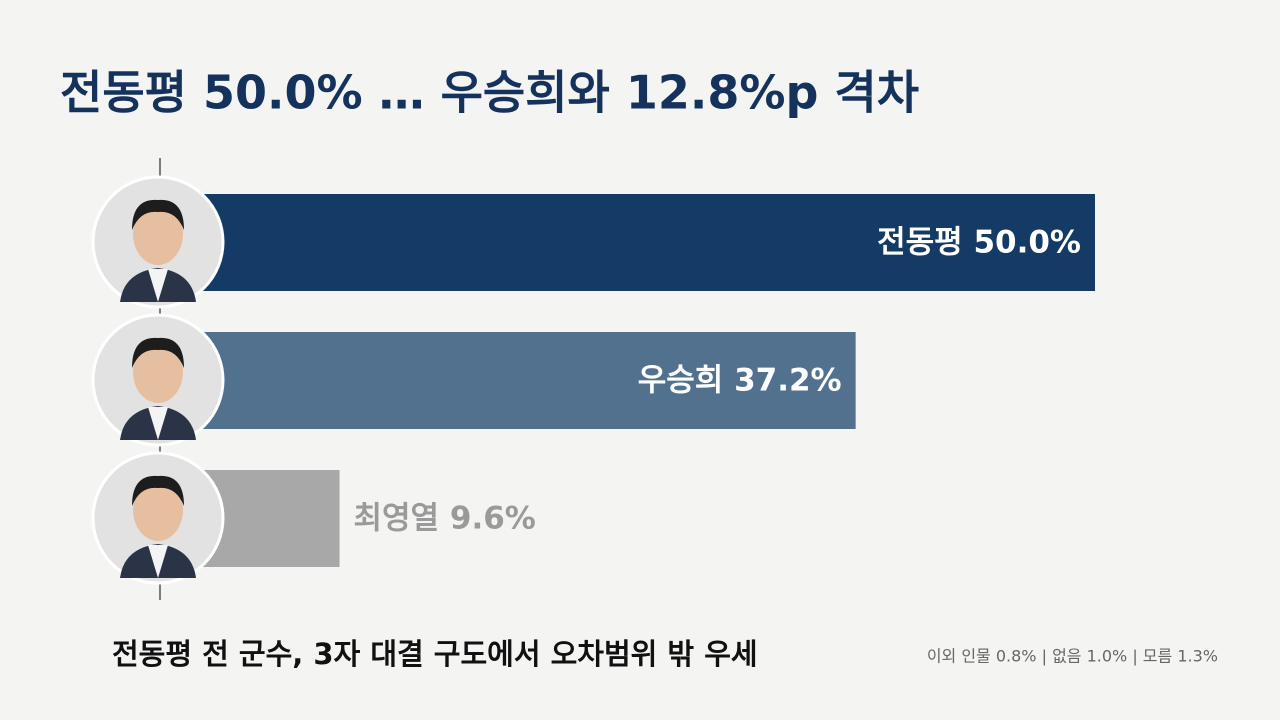 The image size is (1280, 720). What do you see at coordinates (740, 381) in the screenshot?
I see `value-label: 우승희 37.2%` at bounding box center [740, 381].